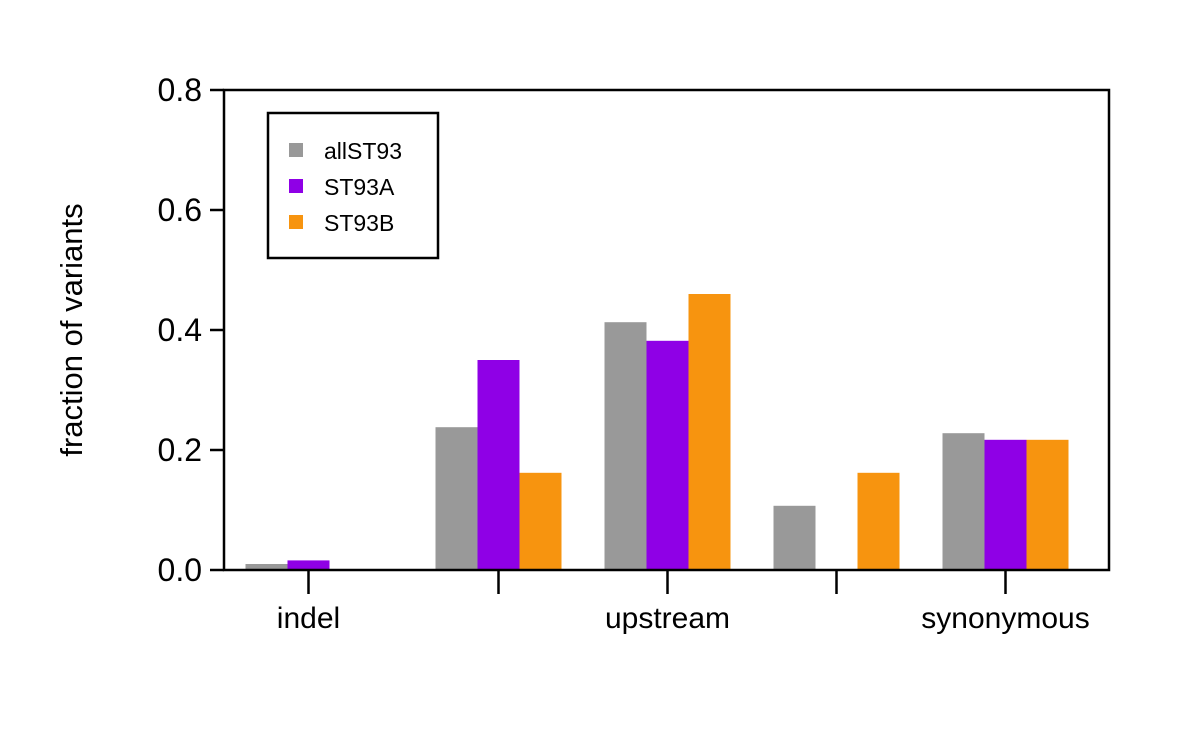 The height and width of the screenshot is (750, 1200). Describe the element at coordinates (308, 565) in the screenshot. I see `bar-indel-st93a` at that location.